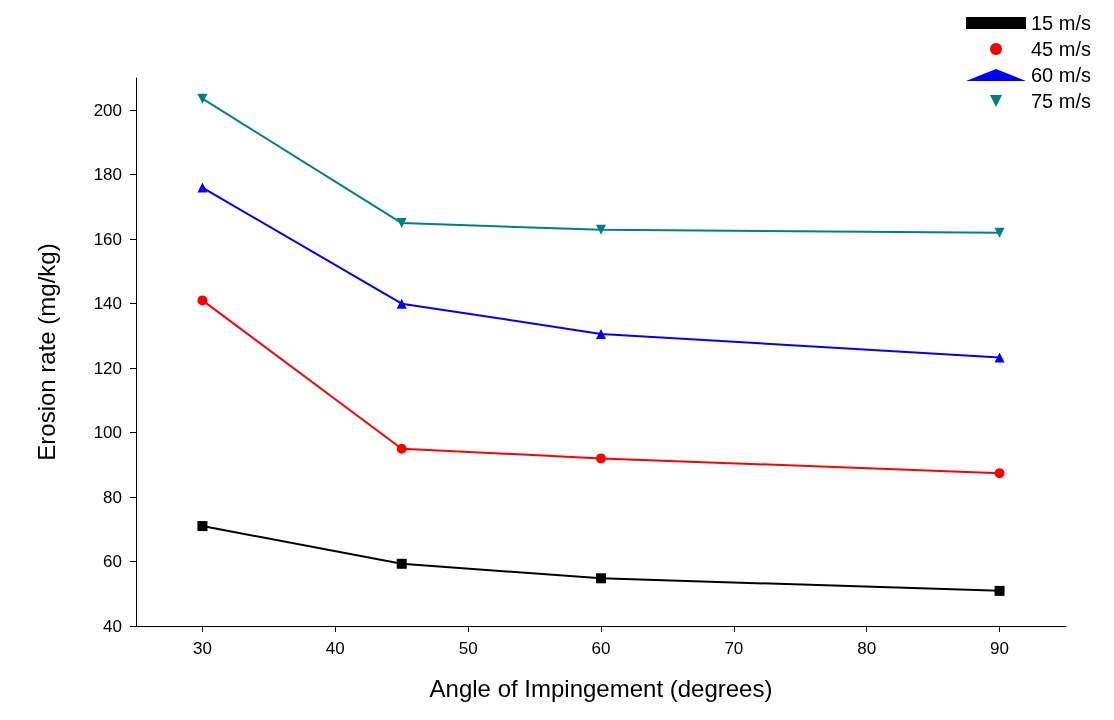 The width and height of the screenshot is (1114, 720). Describe the element at coordinates (1000, 648) in the screenshot. I see `x-tick-label: 90` at that location.